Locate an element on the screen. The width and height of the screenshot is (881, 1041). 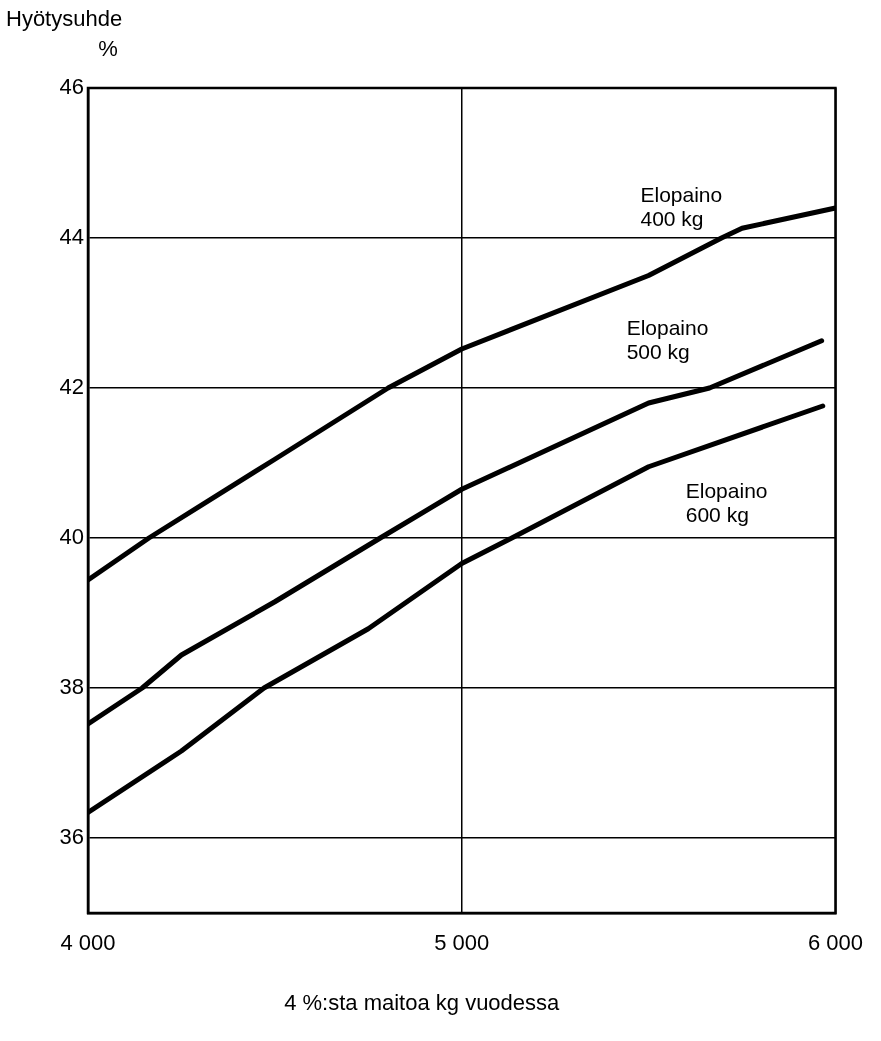
x-axis-title: 4 %:sta maitoa kg vuodessa is located at coordinates (422, 1002).